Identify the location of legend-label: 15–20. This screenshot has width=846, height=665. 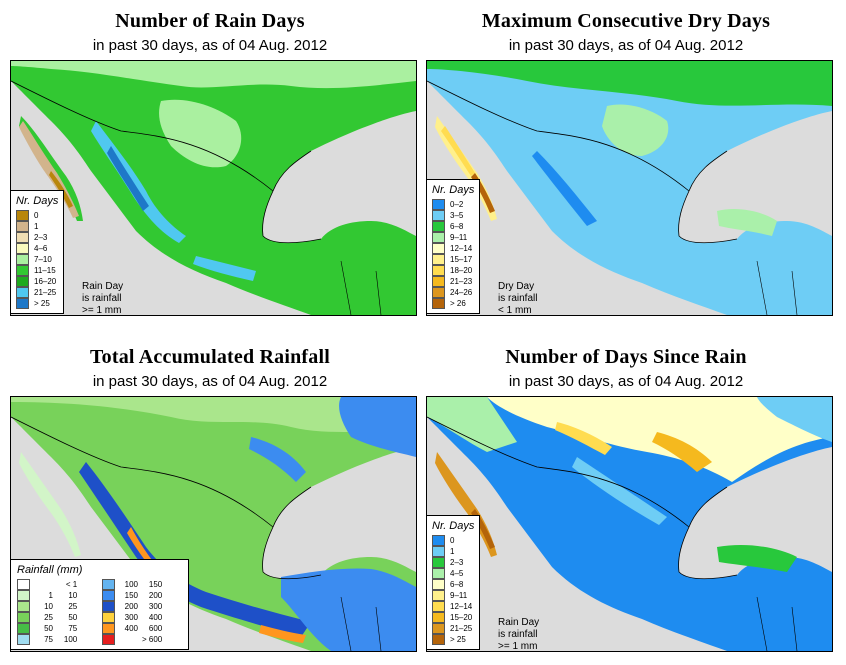
(461, 617).